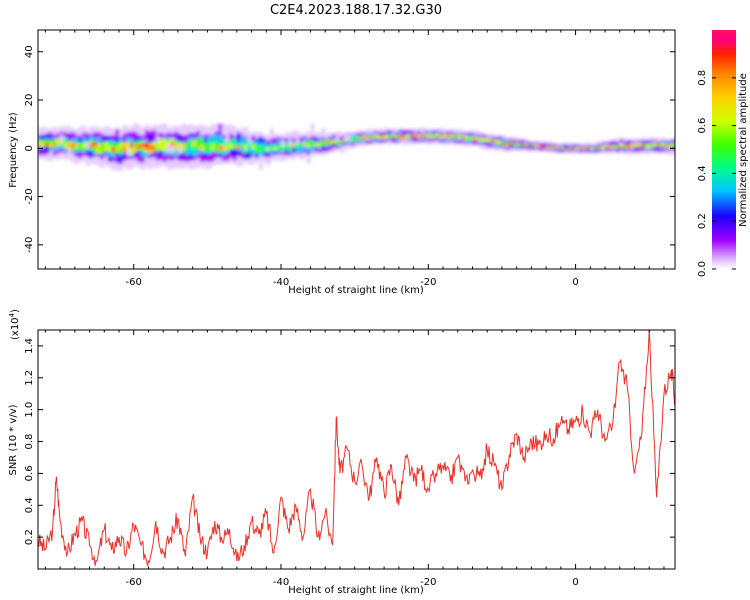 This screenshot has width=750, height=600. I want to click on colorbar-scale, so click(724, 149).